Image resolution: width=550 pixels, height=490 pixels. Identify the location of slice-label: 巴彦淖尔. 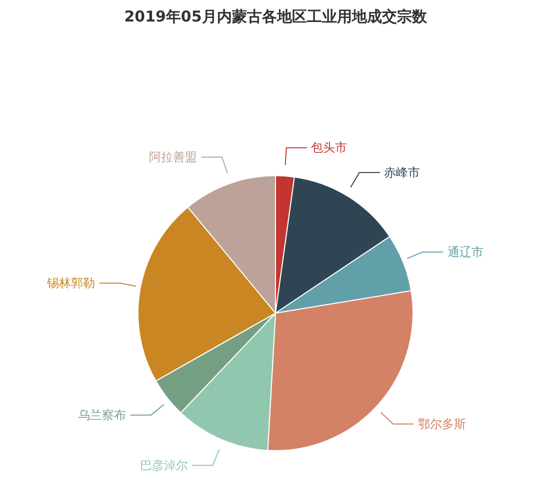
(164, 465).